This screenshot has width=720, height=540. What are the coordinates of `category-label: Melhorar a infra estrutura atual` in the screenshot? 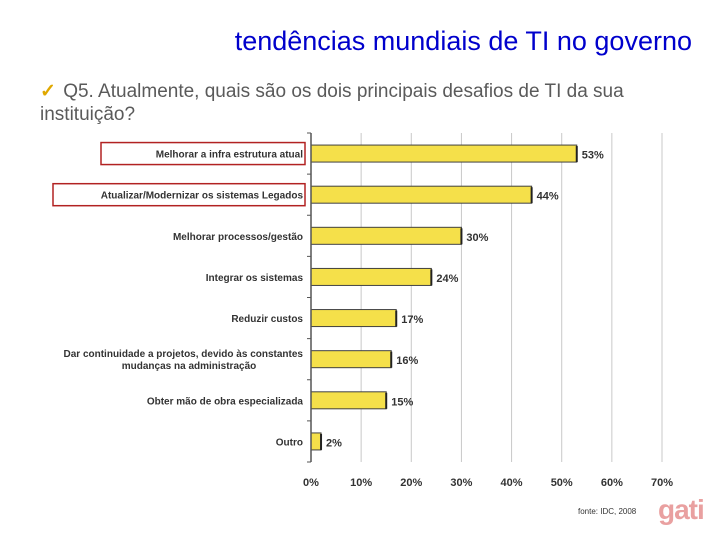 It's located at (229, 155).